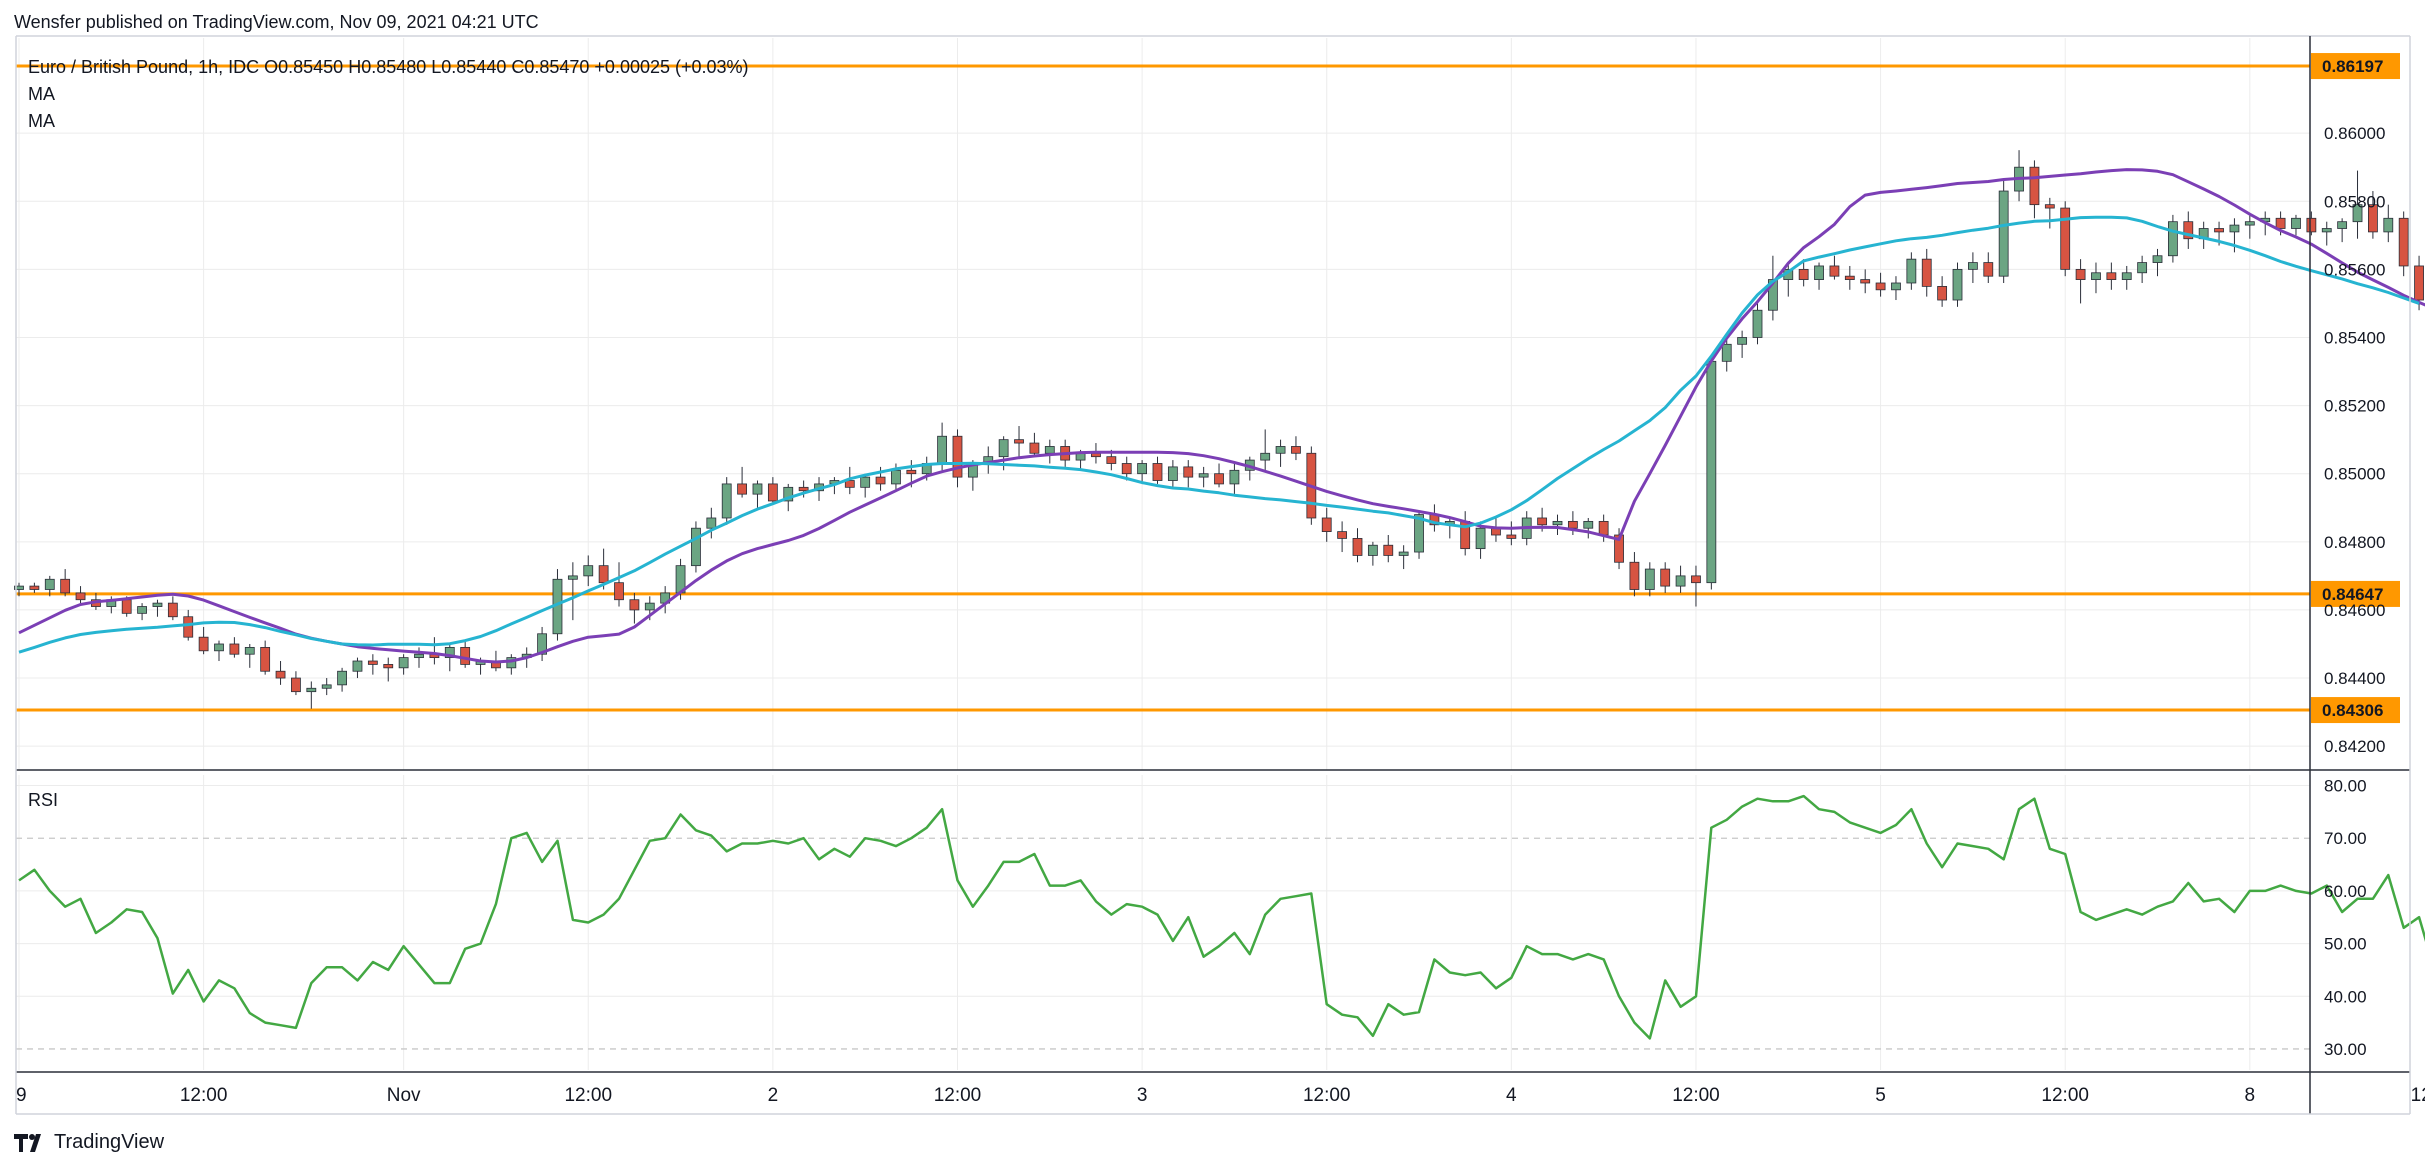 The width and height of the screenshot is (2425, 1171). I want to click on time-tick-label: 2, so click(773, 1095).